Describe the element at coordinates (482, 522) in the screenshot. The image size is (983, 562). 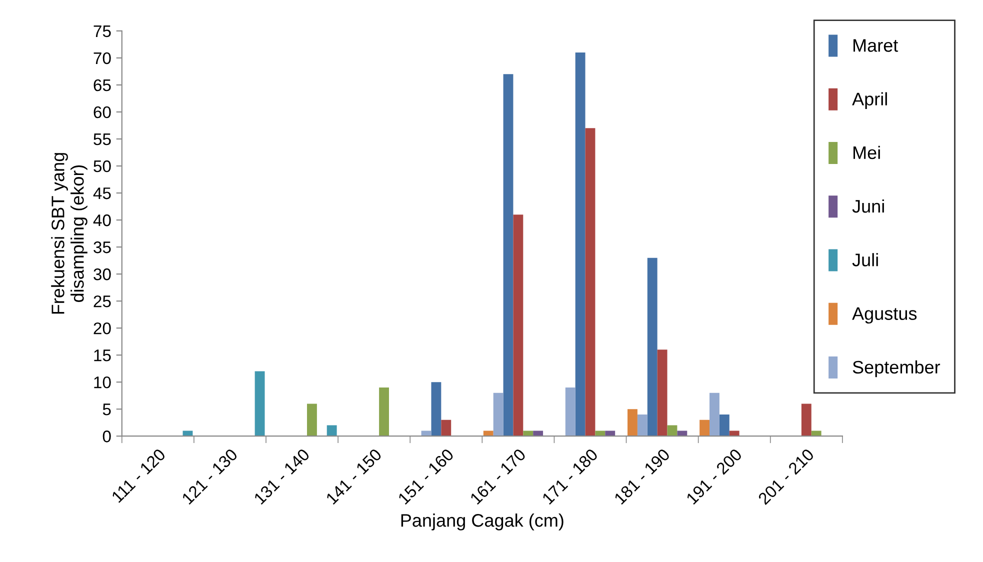
I see `x-axis-title: Panjang Cagak (cm)` at that location.